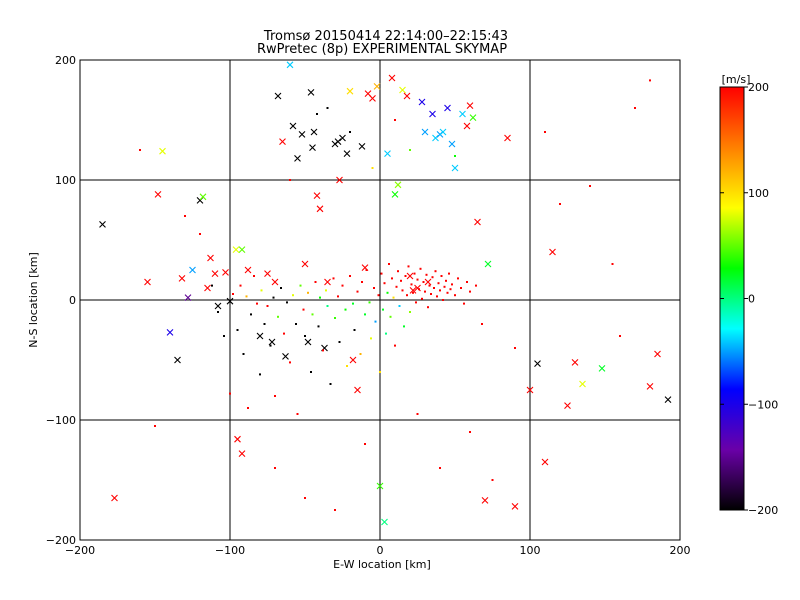 The image size is (800, 600). Describe the element at coordinates (65, 180) in the screenshot. I see `y-tick-label: 100` at that location.